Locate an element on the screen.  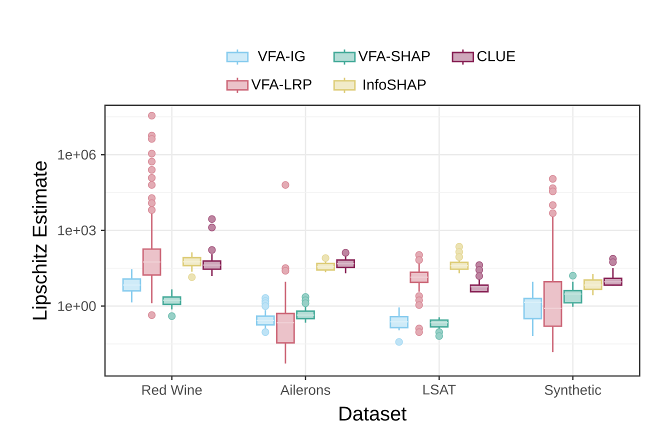
x-tick-label: LSAT is located at coordinates (439, 389).